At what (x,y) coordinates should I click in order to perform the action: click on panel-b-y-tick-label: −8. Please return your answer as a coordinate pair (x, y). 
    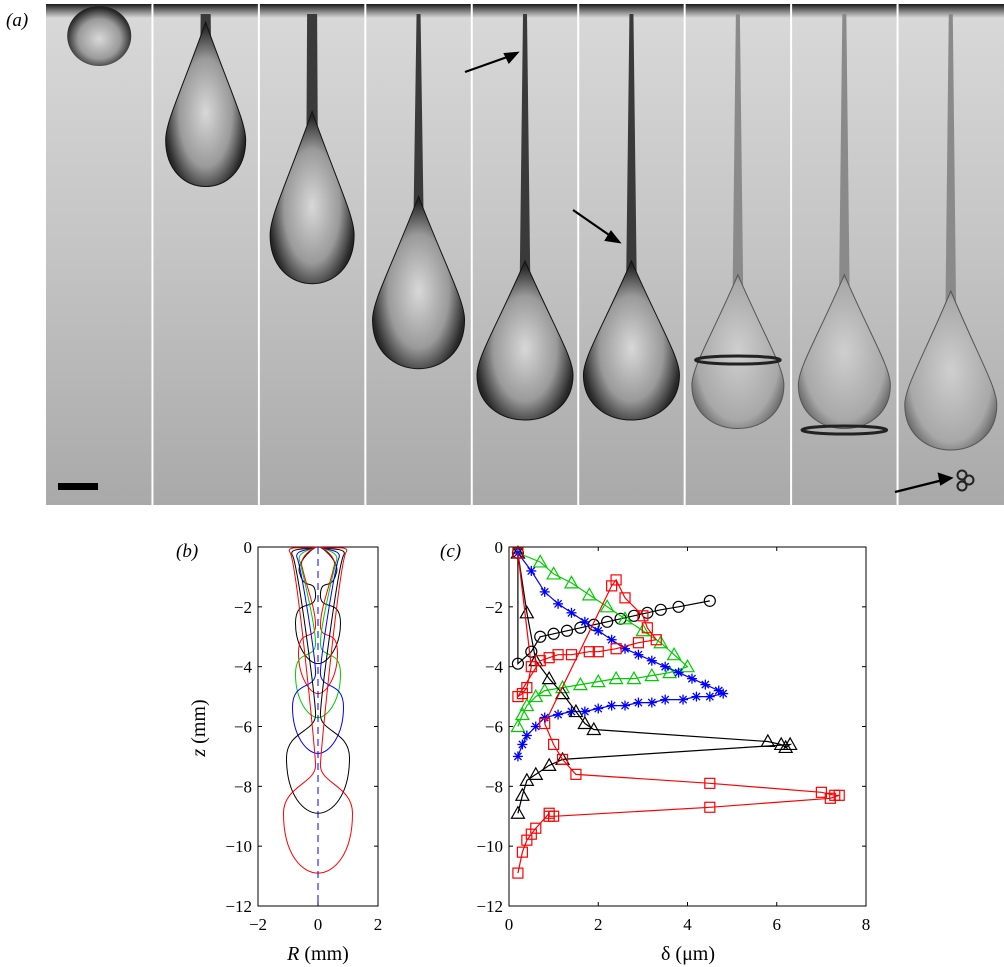
    Looking at the image, I should click on (243, 786).